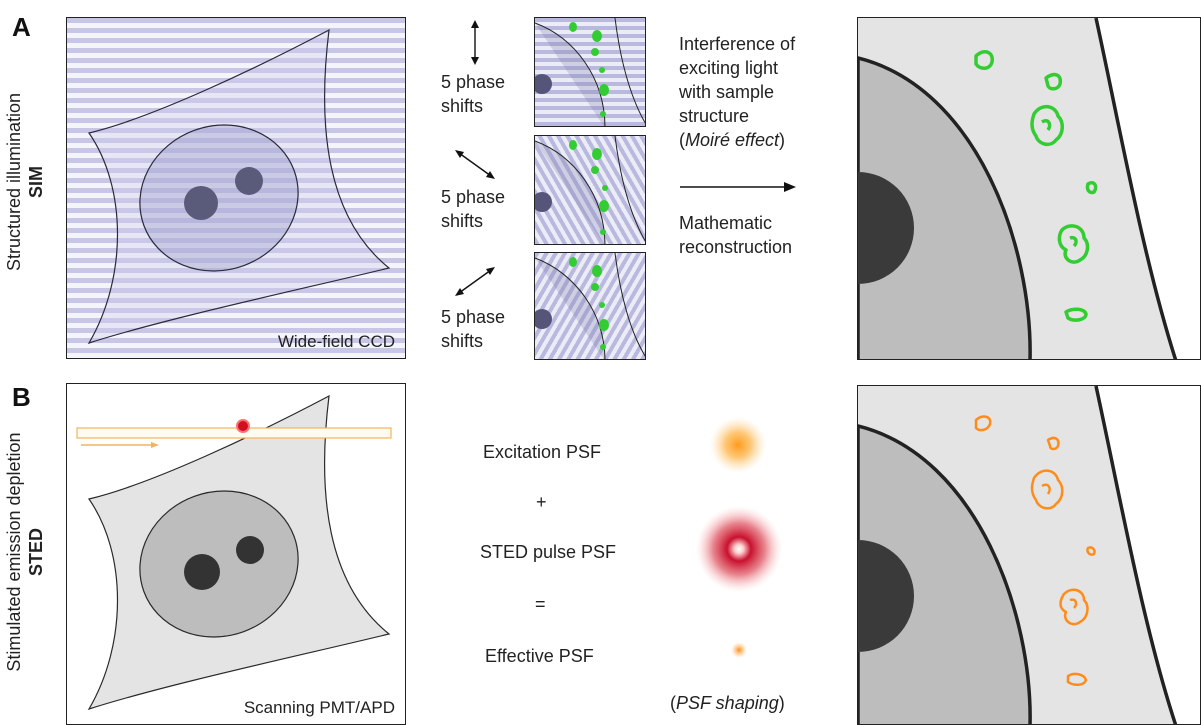  I want to click on sted-result-image, so click(1029, 555).